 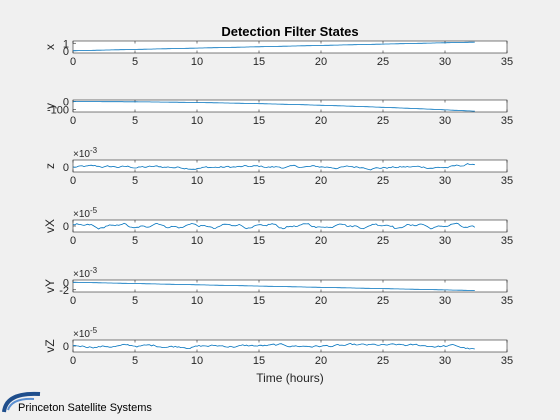 I want to click on y-tick-label: 1, so click(x=66, y=44).